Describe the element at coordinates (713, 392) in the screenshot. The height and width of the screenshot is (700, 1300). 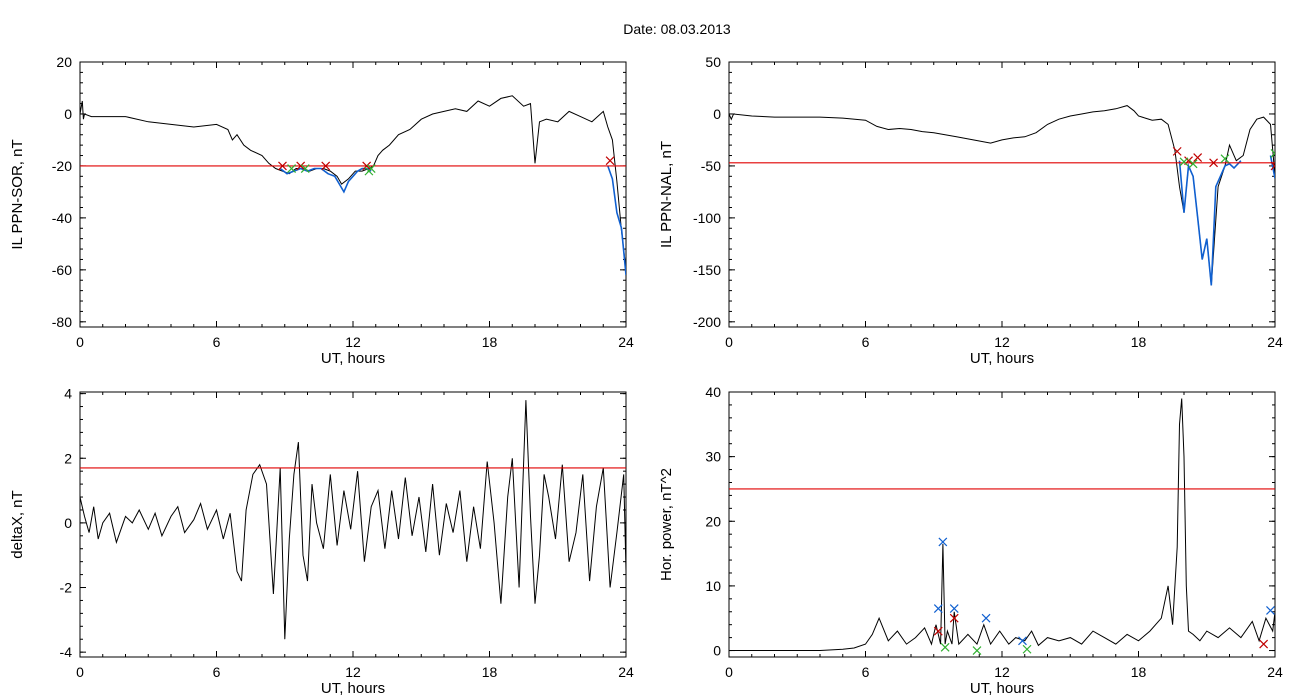
I see `y-tick-label: 40` at that location.